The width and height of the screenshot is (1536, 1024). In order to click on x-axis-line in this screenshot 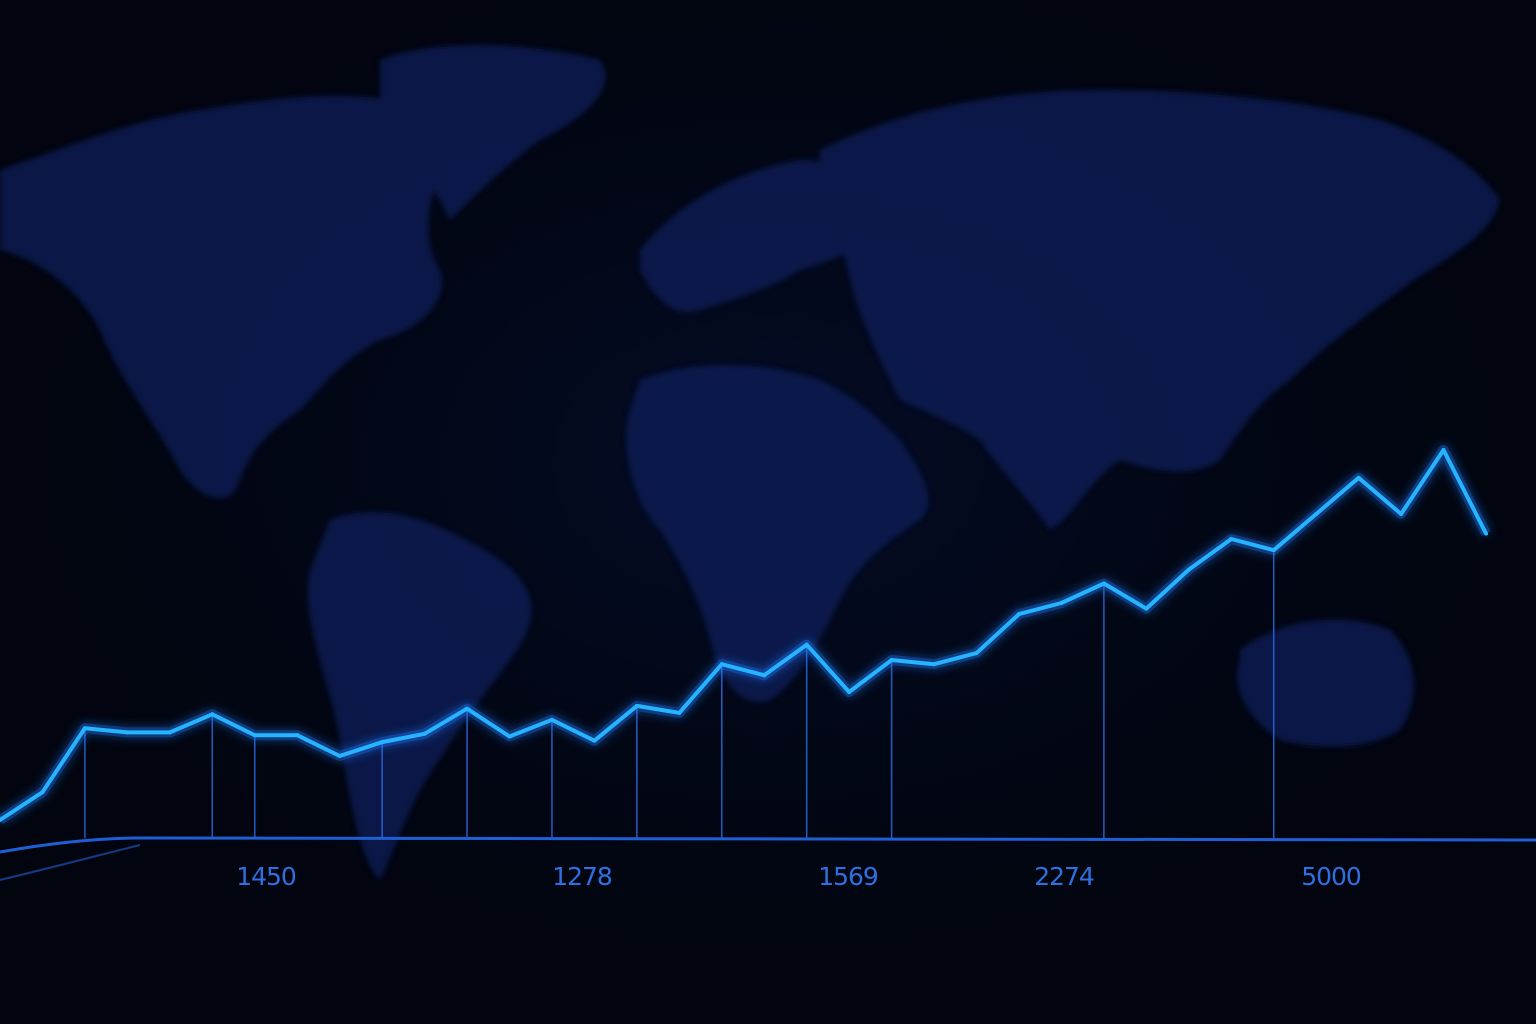, I will do `click(768, 845)`.